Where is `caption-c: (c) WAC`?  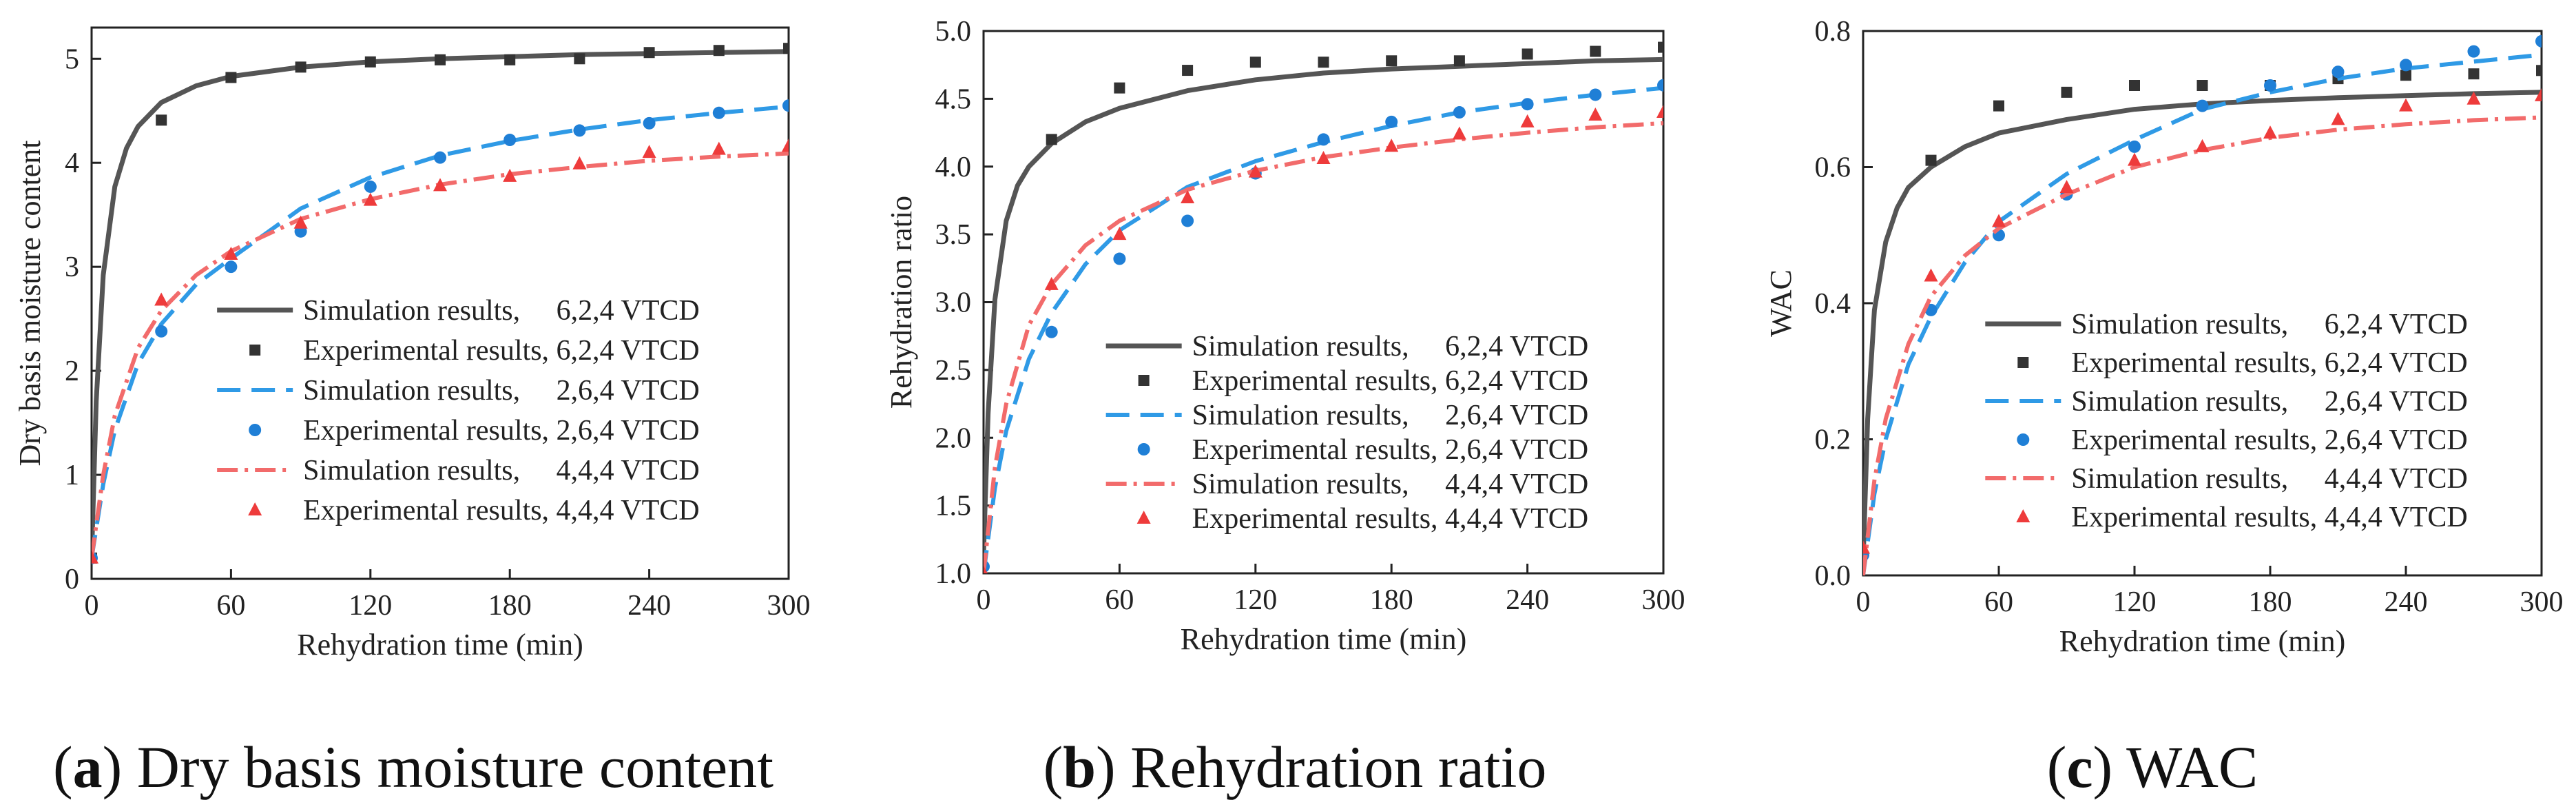 caption-c: (c) WAC is located at coordinates (2152, 767).